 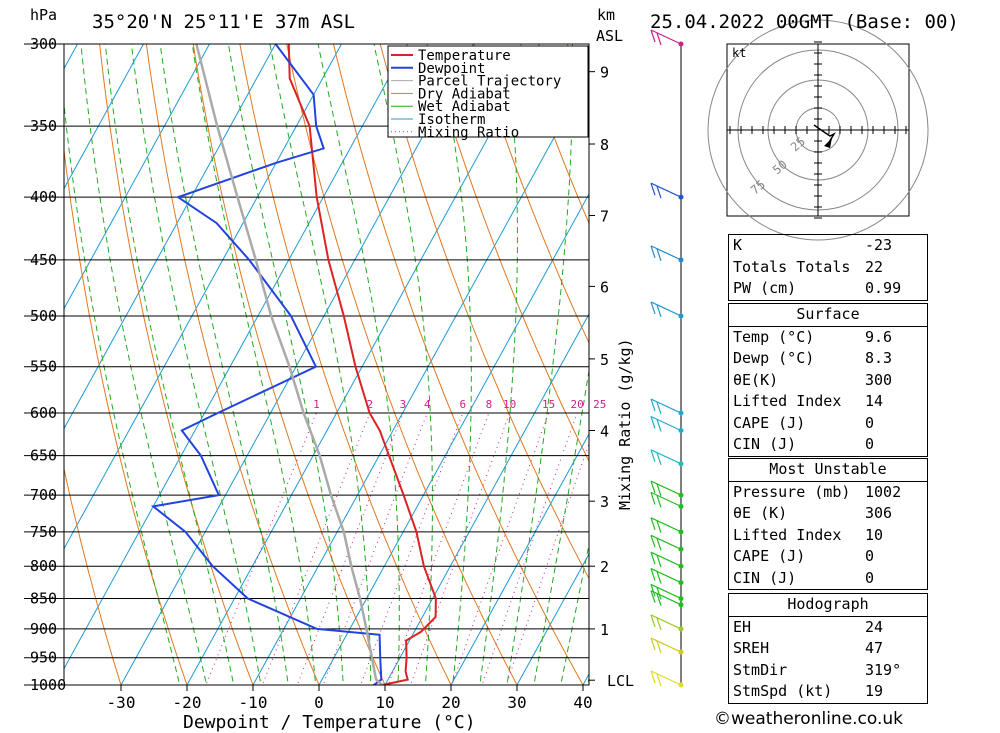 What do you see at coordinates (765, 444) in the screenshot?
I see `surface-label: CIN (J)` at bounding box center [765, 444].